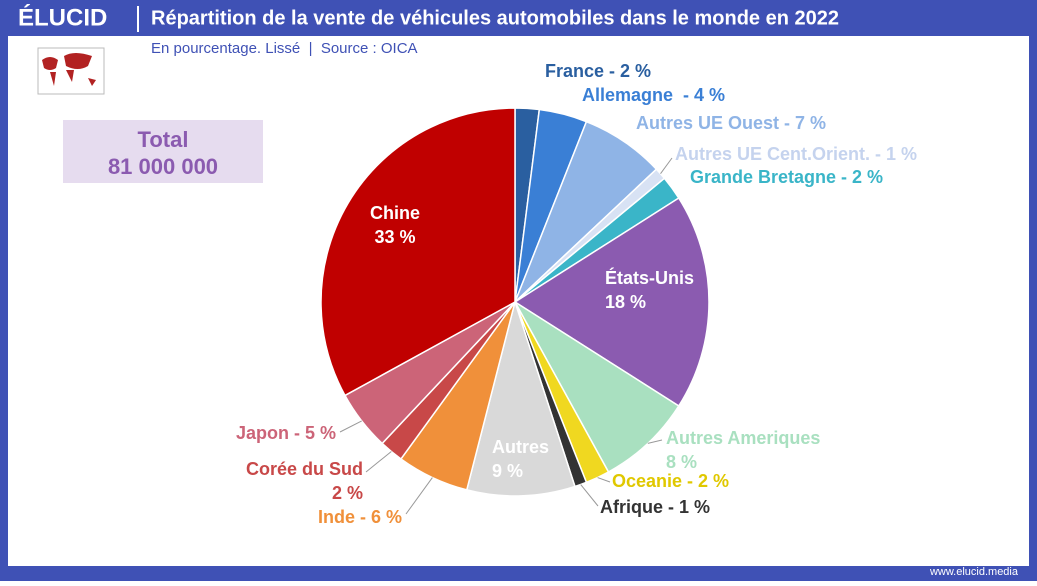 The width and height of the screenshot is (1037, 586). What do you see at coordinates (625, 302) in the screenshot?
I see `data-label: 18 %` at bounding box center [625, 302].